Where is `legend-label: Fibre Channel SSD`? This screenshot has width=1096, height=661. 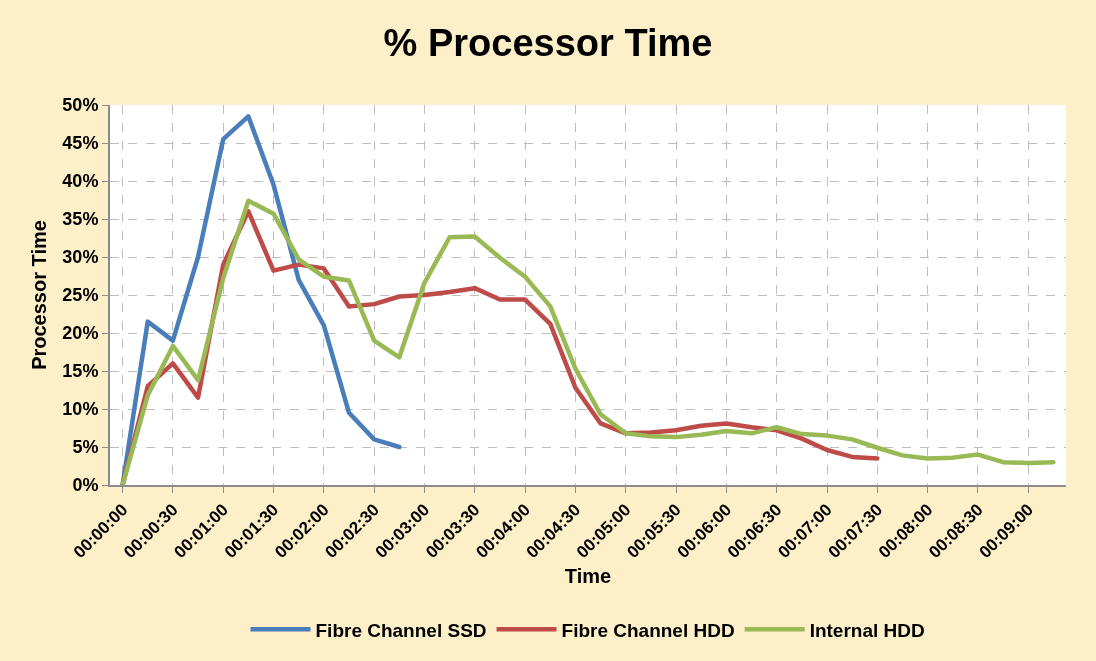 legend-label: Fibre Channel SSD is located at coordinates (401, 630).